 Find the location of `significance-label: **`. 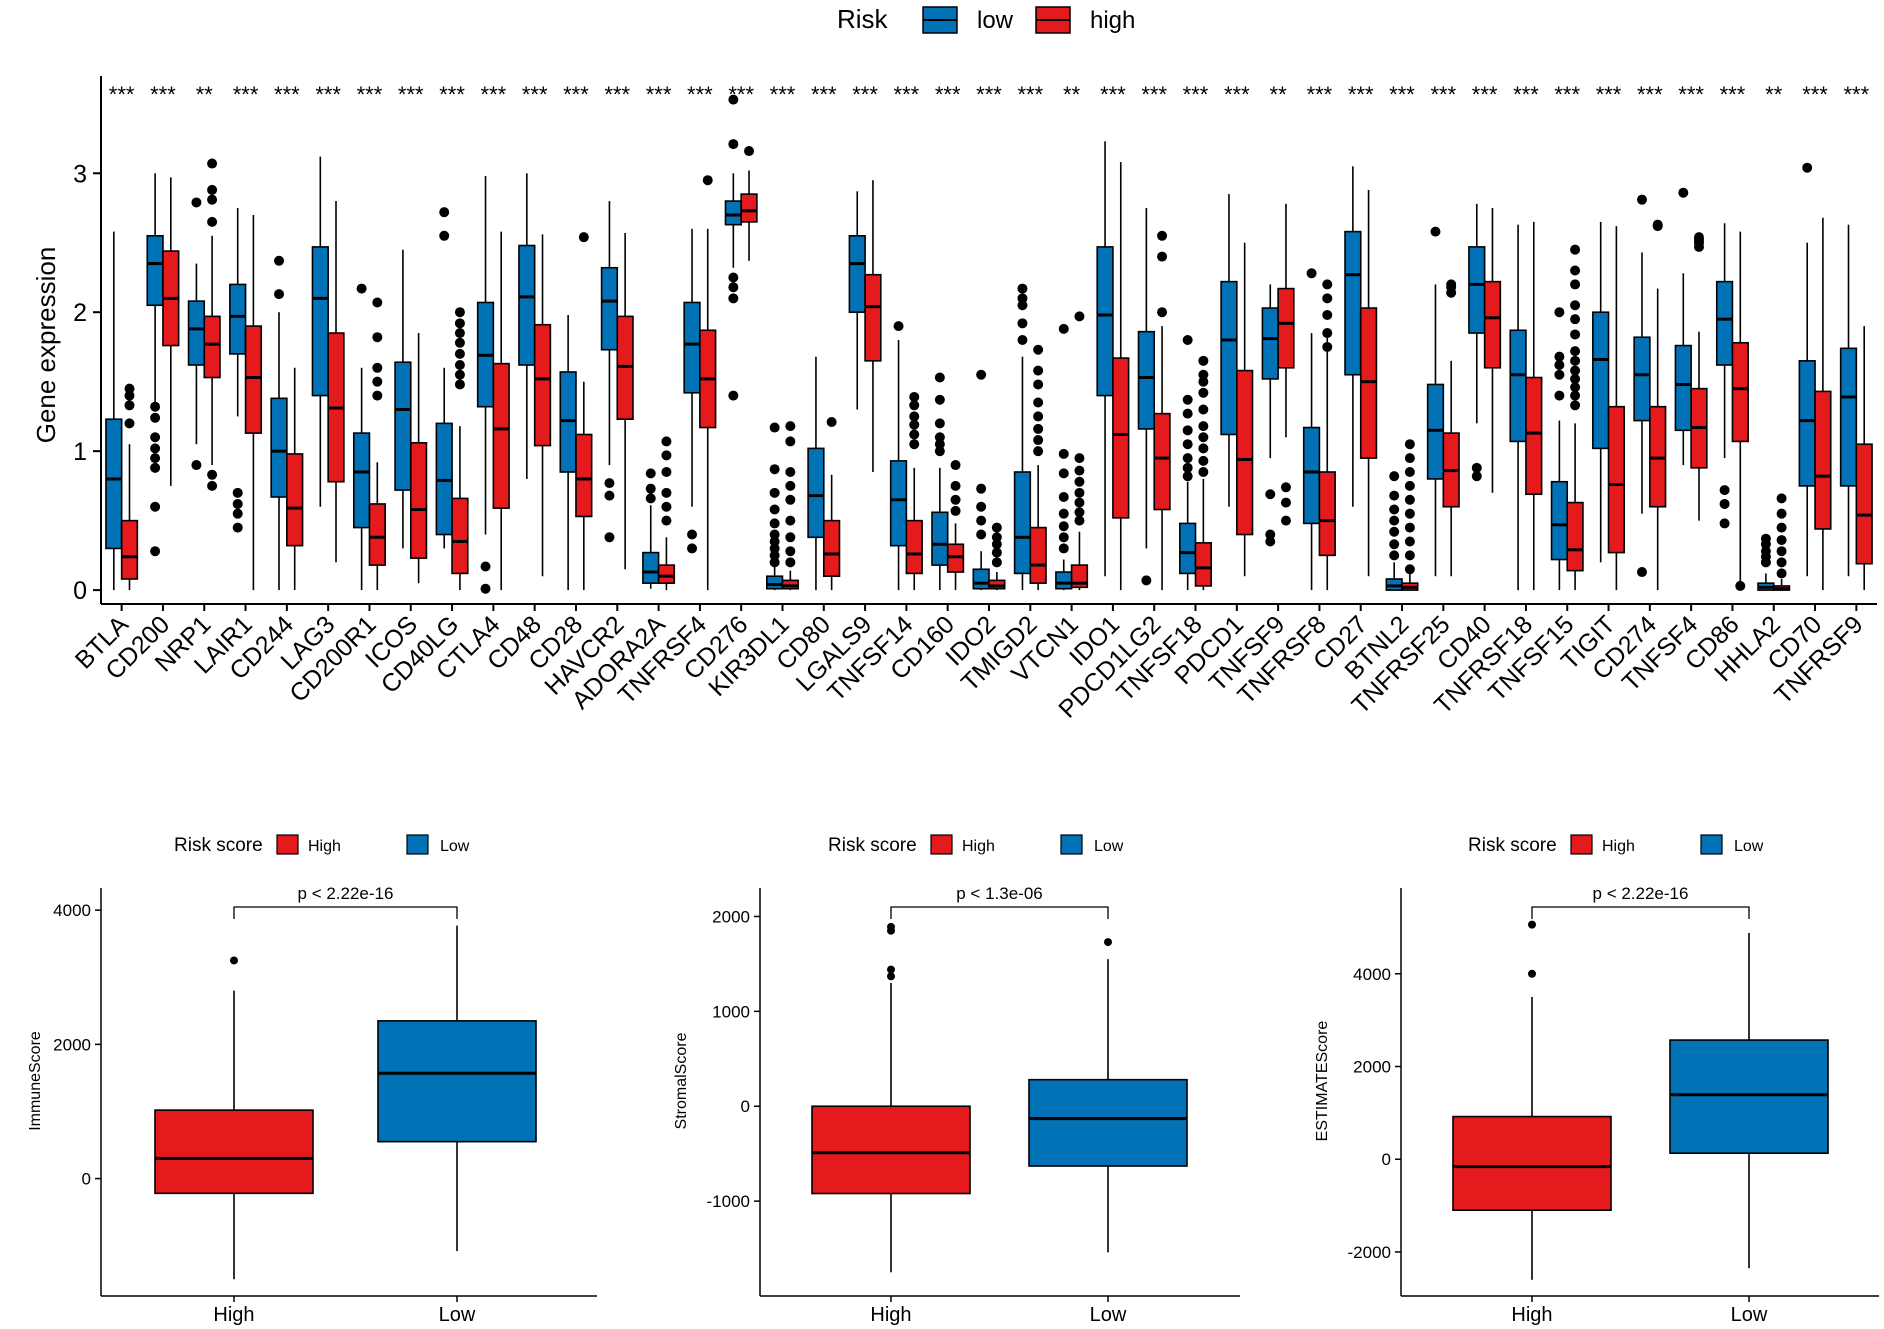

significance-label: ** is located at coordinates (205, 94).